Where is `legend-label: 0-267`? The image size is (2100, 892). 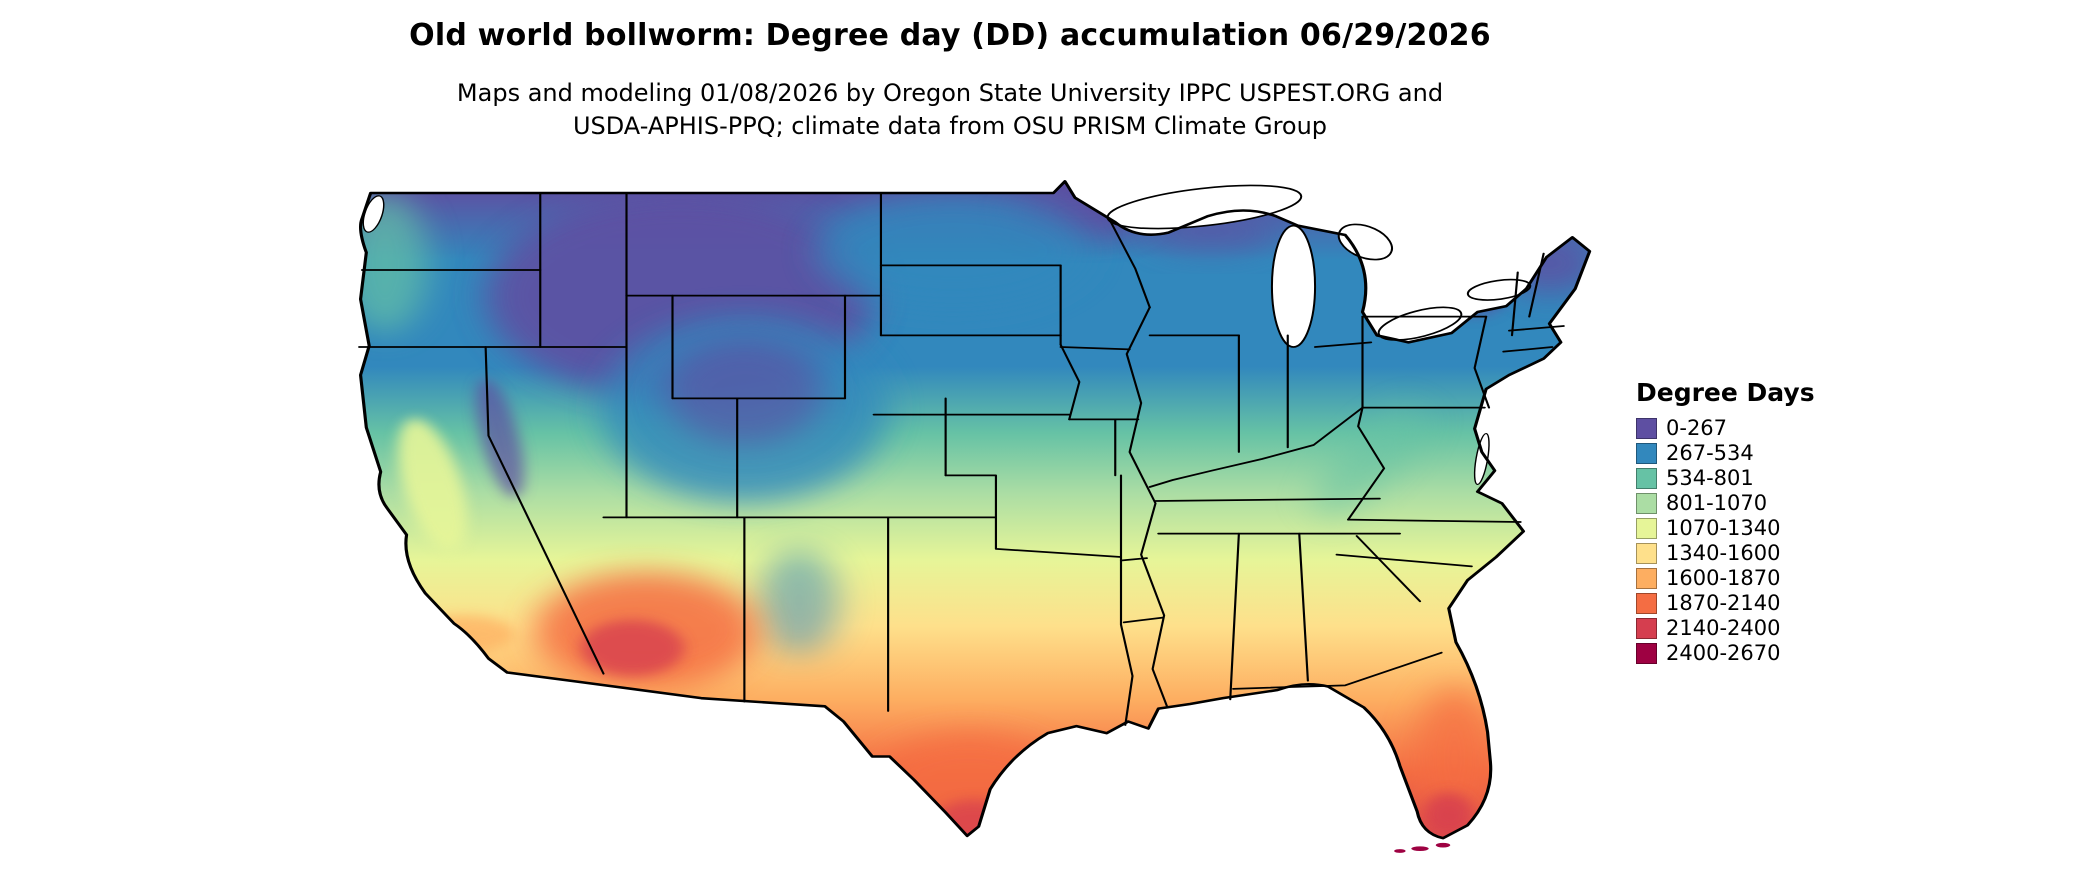
legend-label: 0-267 is located at coordinates (1697, 428).